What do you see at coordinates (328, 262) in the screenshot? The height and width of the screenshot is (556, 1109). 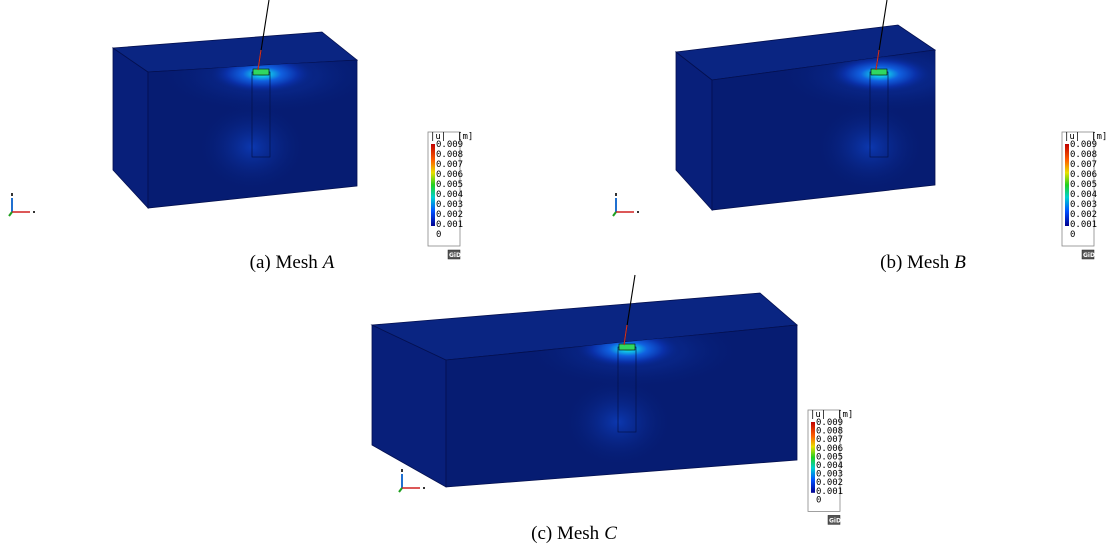 I see `caption-variable: A` at bounding box center [328, 262].